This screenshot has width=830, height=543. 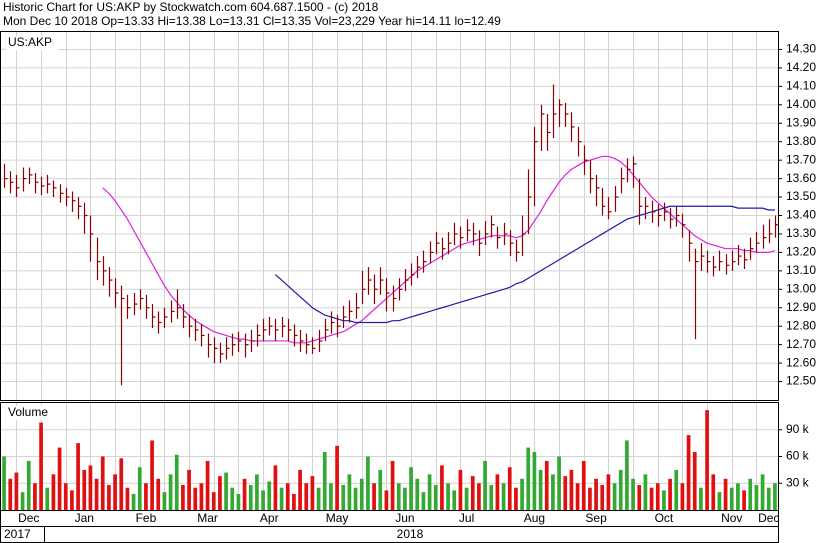 What do you see at coordinates (731, 518) in the screenshot?
I see `x-tick-label: Nov` at bounding box center [731, 518].